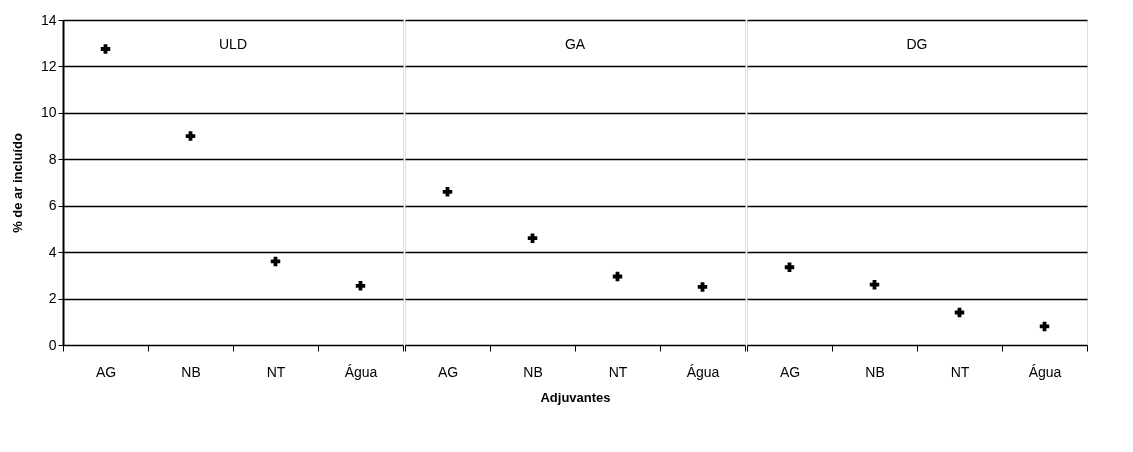 The width and height of the screenshot is (1133, 452). Describe the element at coordinates (52, 251) in the screenshot. I see `y-tick-label: 4` at that location.